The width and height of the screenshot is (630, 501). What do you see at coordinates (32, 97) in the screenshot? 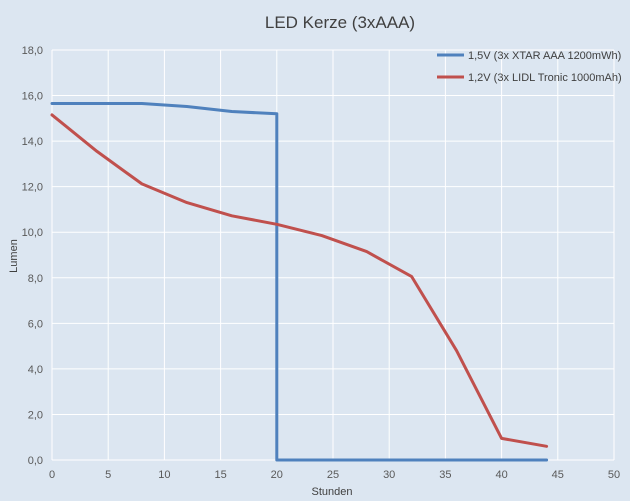
I see `y-tick-label: 16,0` at bounding box center [32, 97].